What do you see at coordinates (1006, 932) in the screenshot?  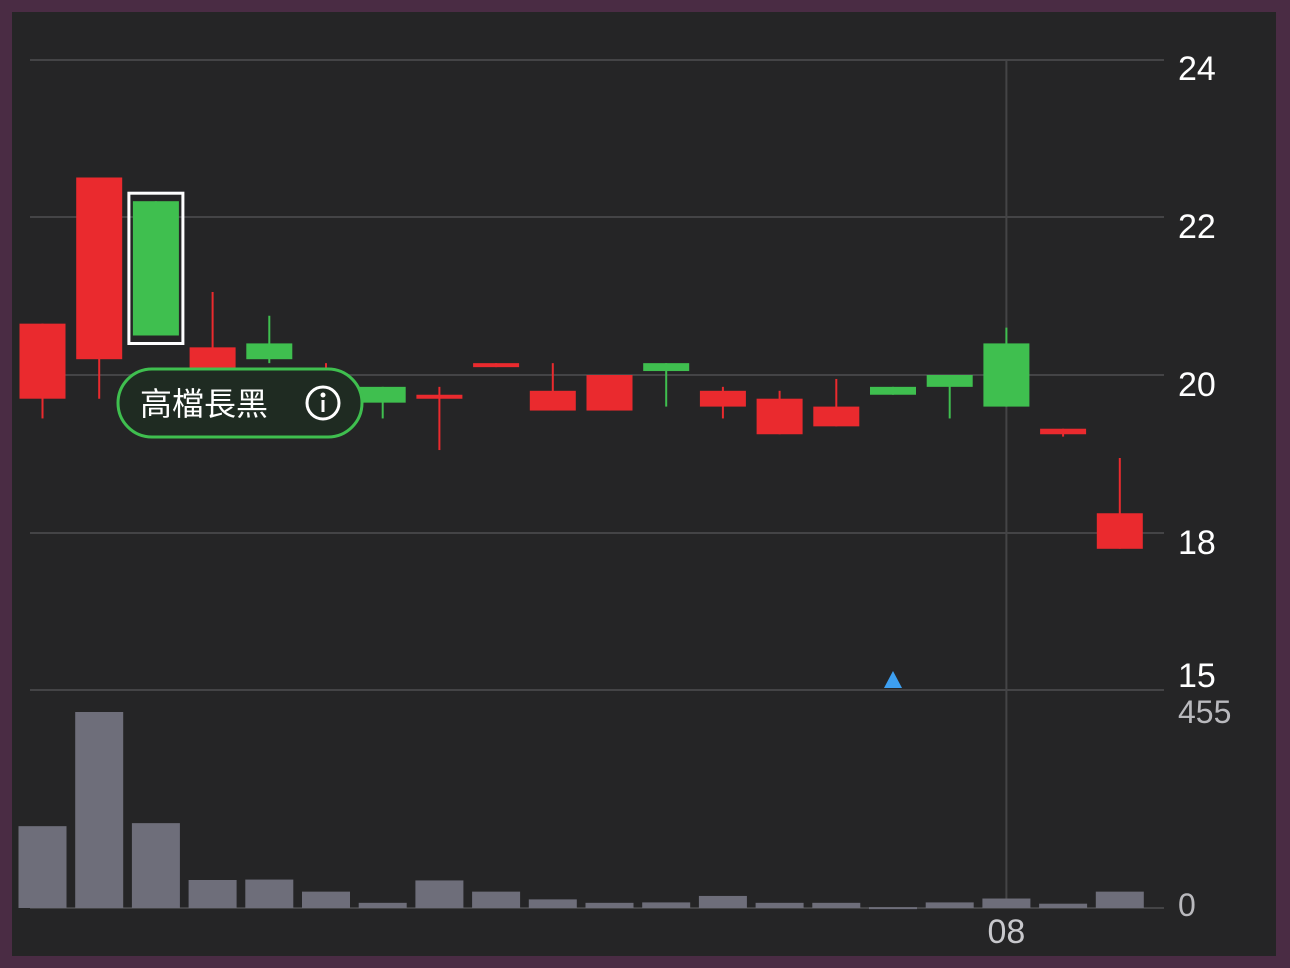 I see `date-tick-label: 08` at bounding box center [1006, 932].